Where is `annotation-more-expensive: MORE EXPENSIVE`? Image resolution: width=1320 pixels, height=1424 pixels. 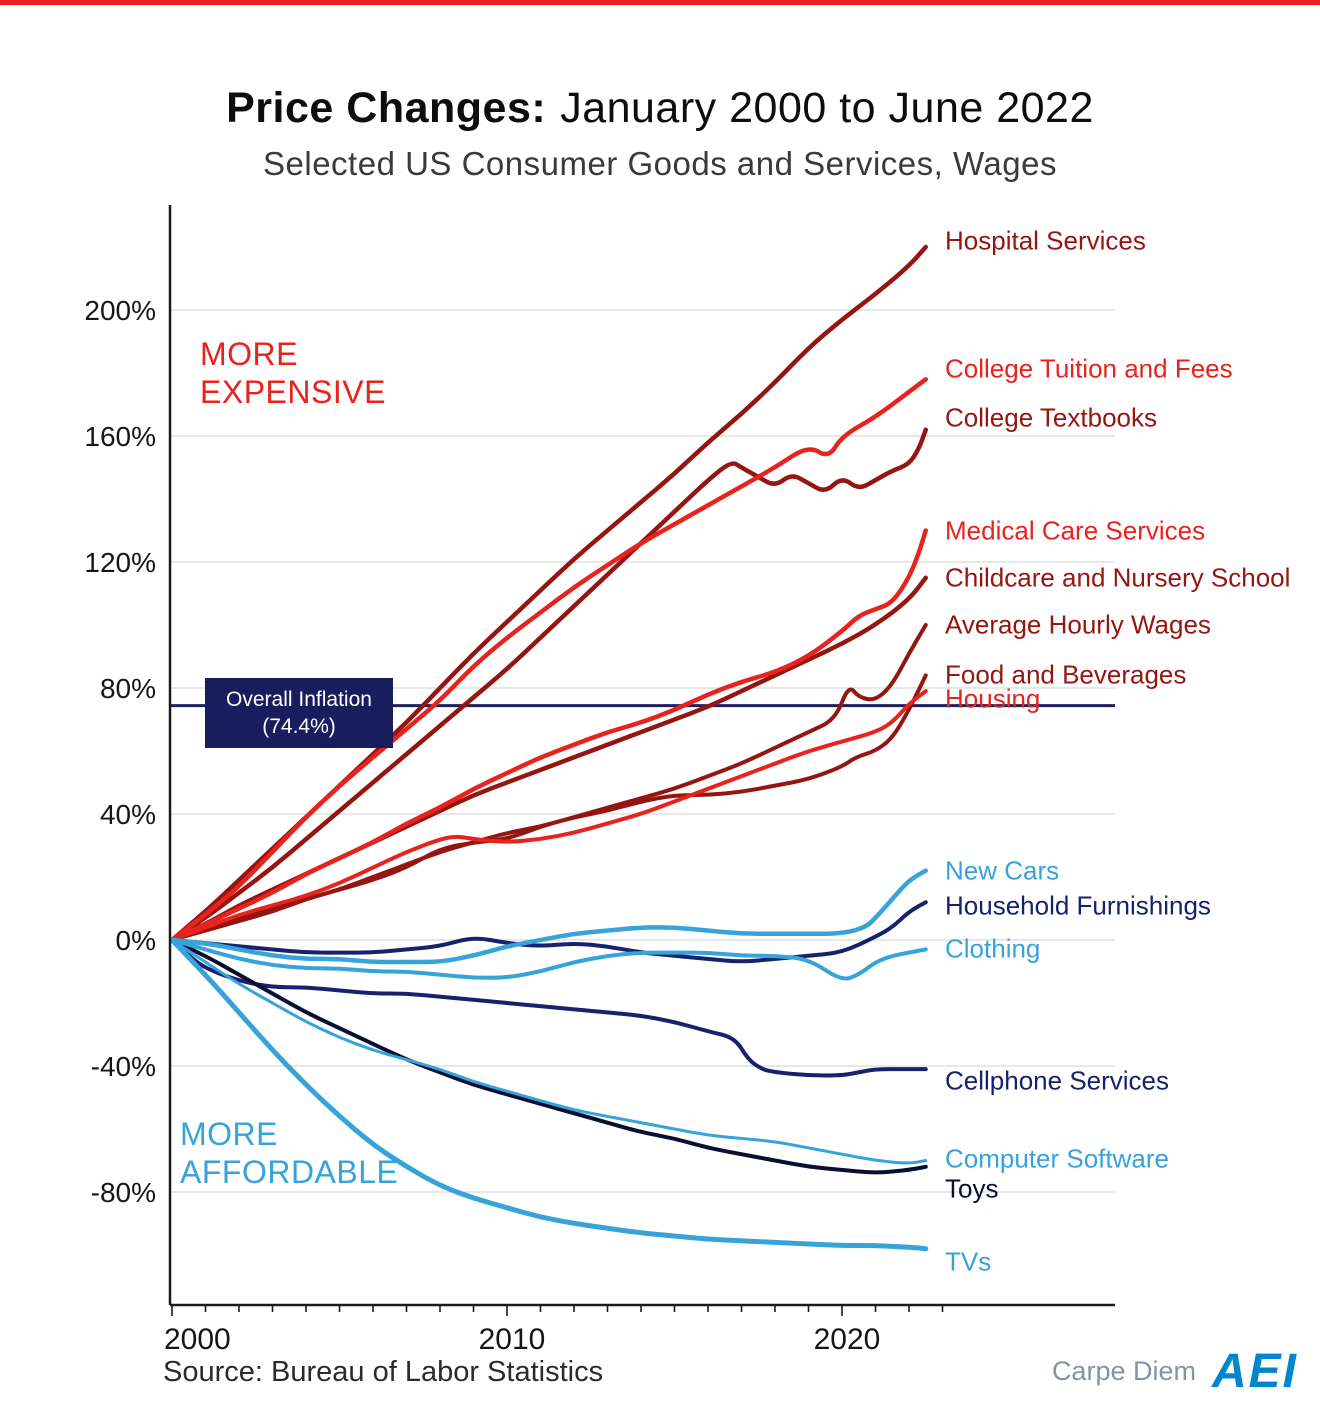
annotation-more-expensive: MORE EXPENSIVE is located at coordinates (293, 374).